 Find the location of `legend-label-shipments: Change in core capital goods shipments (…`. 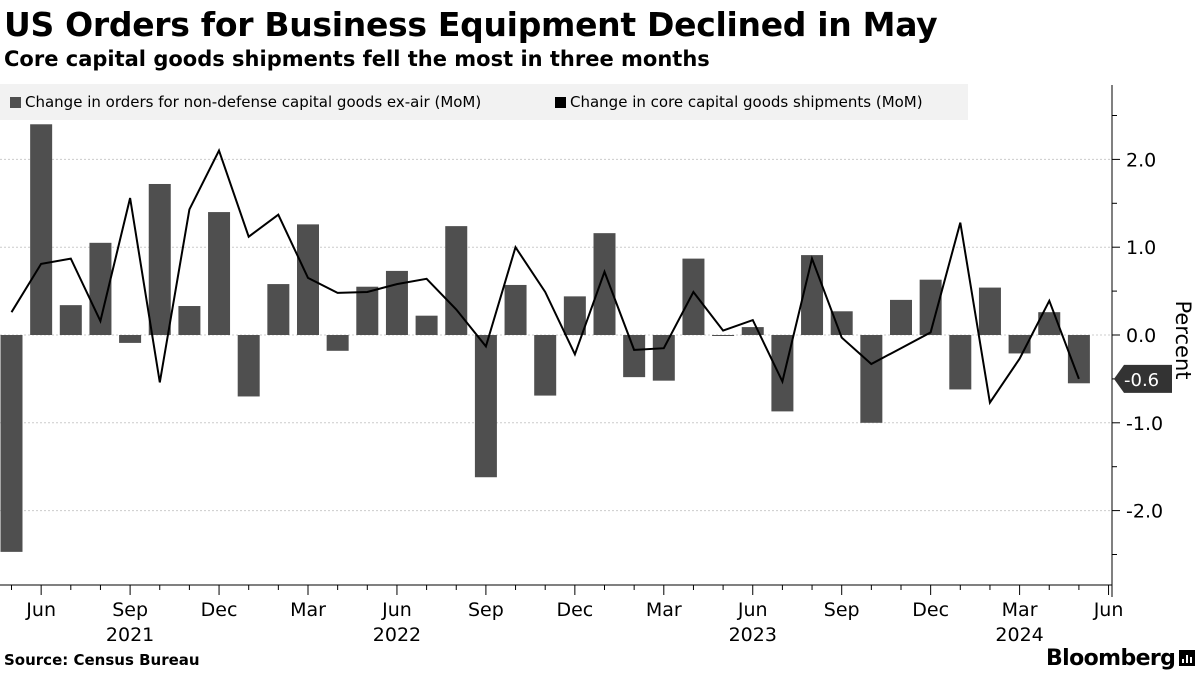

legend-label-shipments: Change in core capital goods shipments (… is located at coordinates (746, 102).